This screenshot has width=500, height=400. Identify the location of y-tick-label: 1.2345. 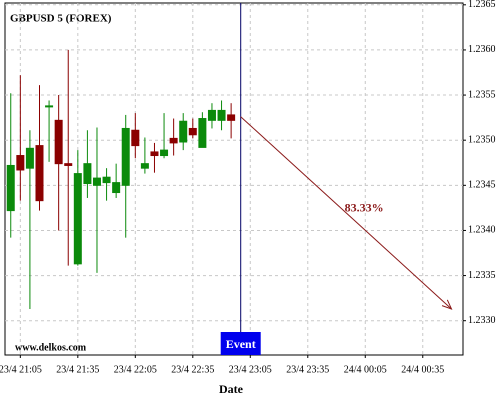
(482, 185).